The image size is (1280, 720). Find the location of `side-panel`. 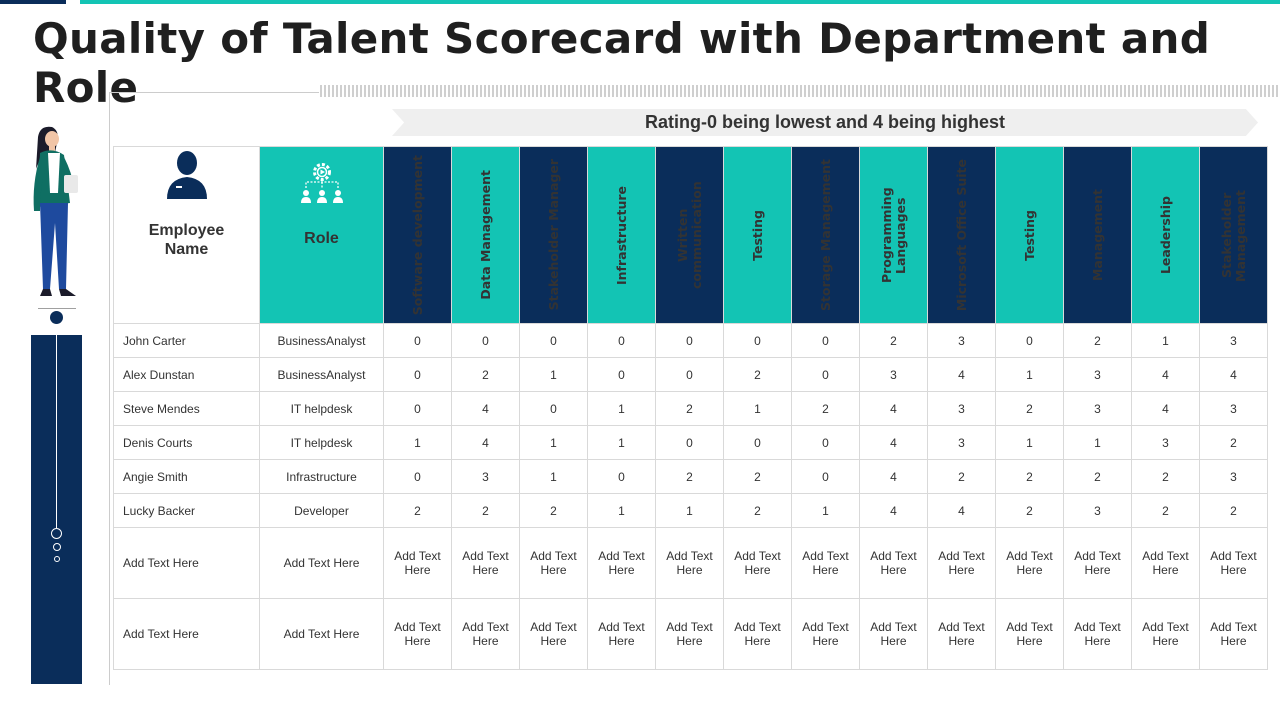

side-panel is located at coordinates (56, 509).